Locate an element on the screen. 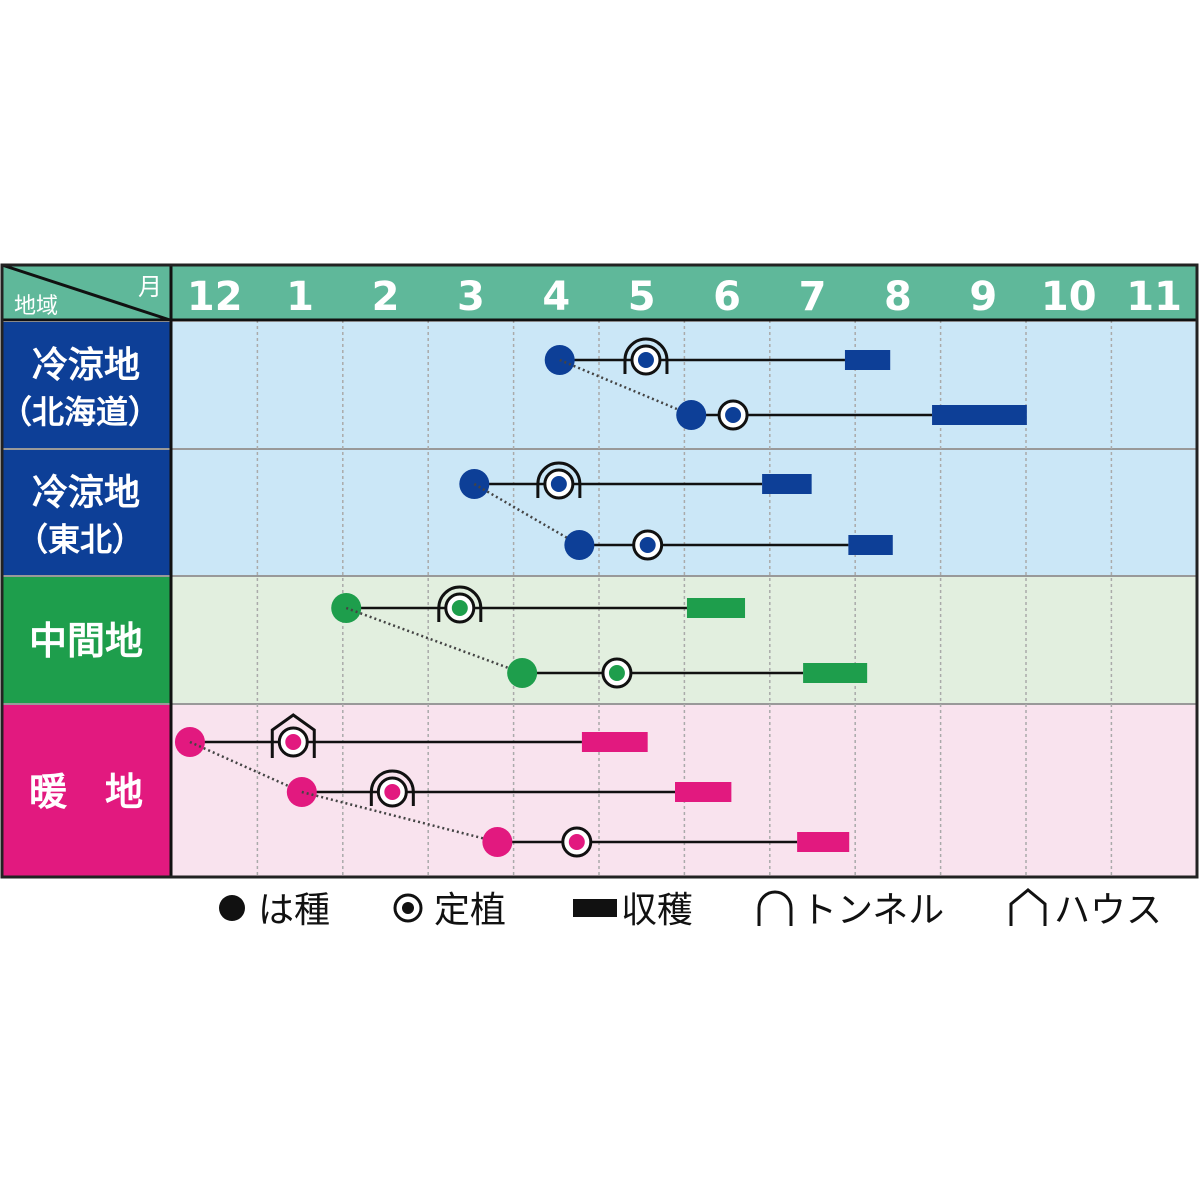 This screenshot has height=1204, width=1200. month-tick-label: 9 is located at coordinates (983, 297).